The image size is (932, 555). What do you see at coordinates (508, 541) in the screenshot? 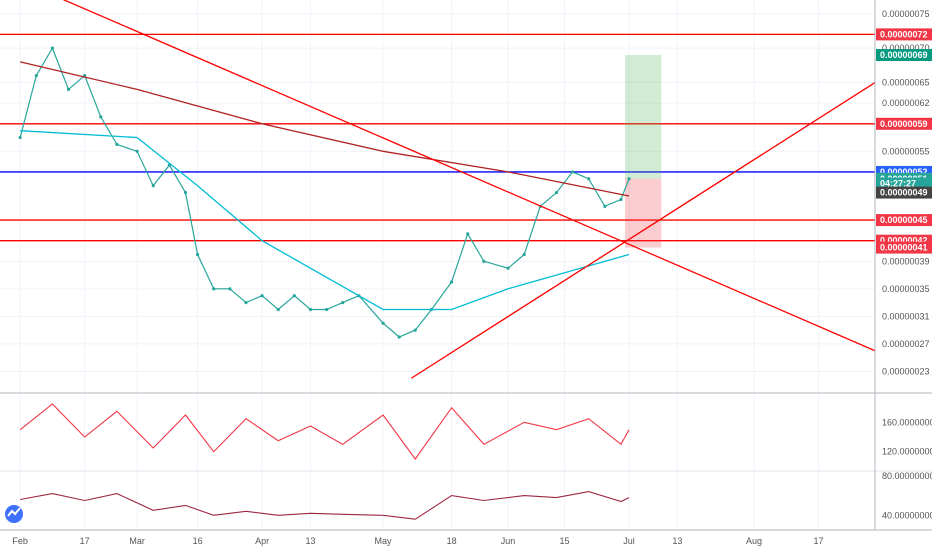
I see `date-tick-label-8: Jun` at bounding box center [508, 541].